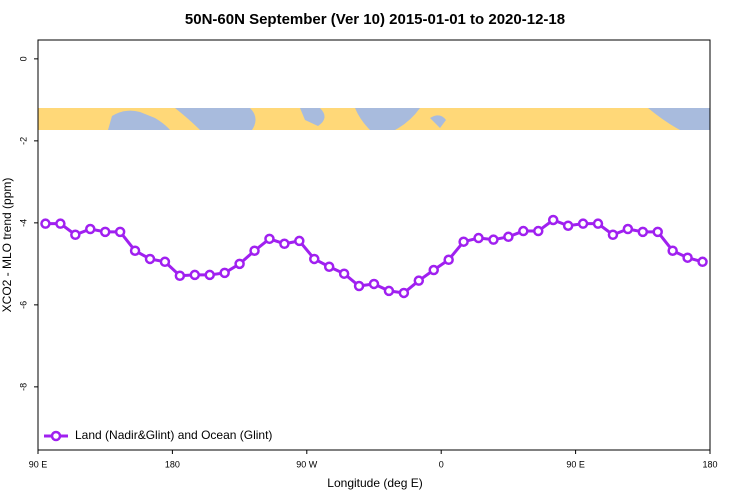 This screenshot has height=500, width=750. What do you see at coordinates (23, 305) in the screenshot?
I see `y-tick-label: -6` at bounding box center [23, 305].